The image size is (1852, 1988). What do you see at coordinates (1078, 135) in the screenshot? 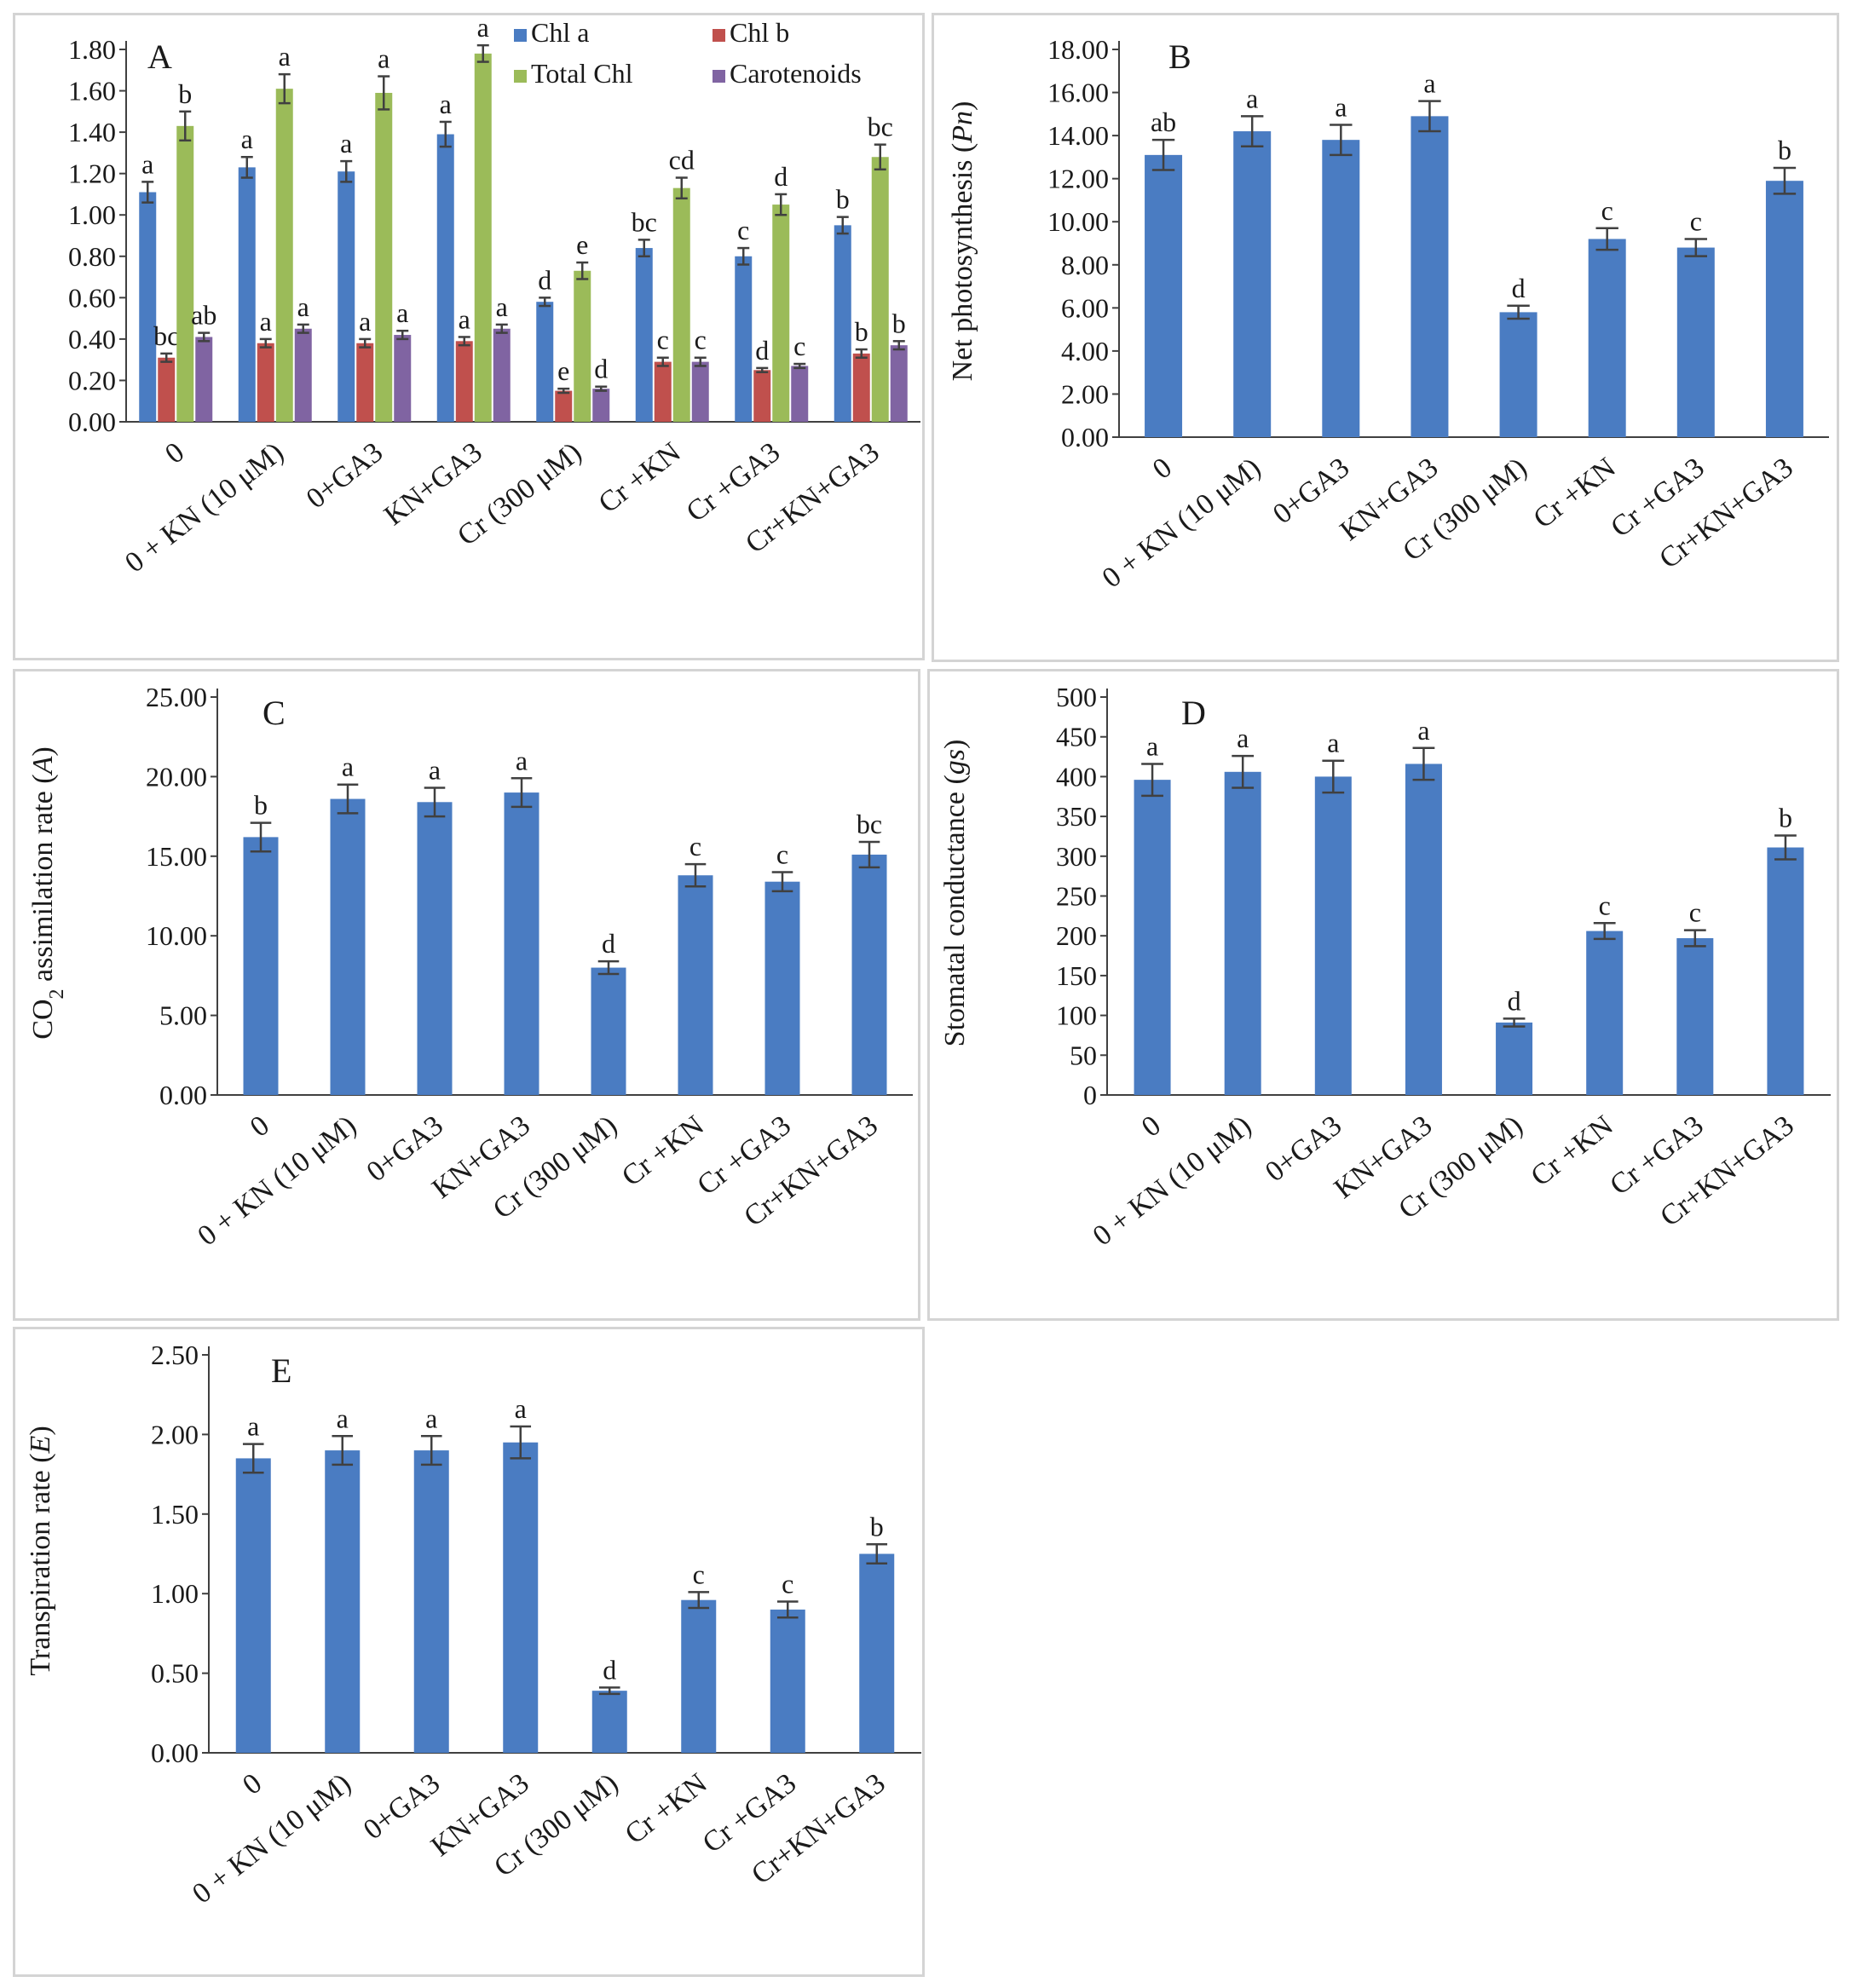
I see `y-tick-label: 14.00` at bounding box center [1078, 135].